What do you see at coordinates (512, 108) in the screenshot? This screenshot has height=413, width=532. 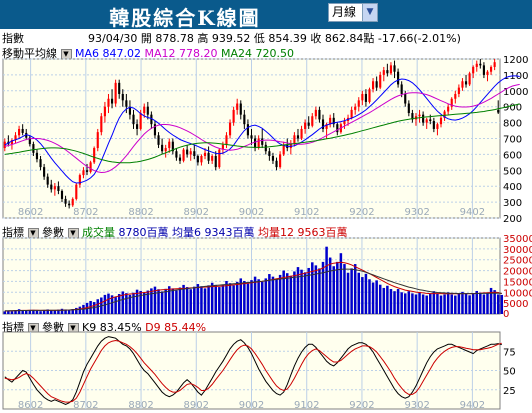 I see `price-y-tick-label: 900` at bounding box center [512, 108].